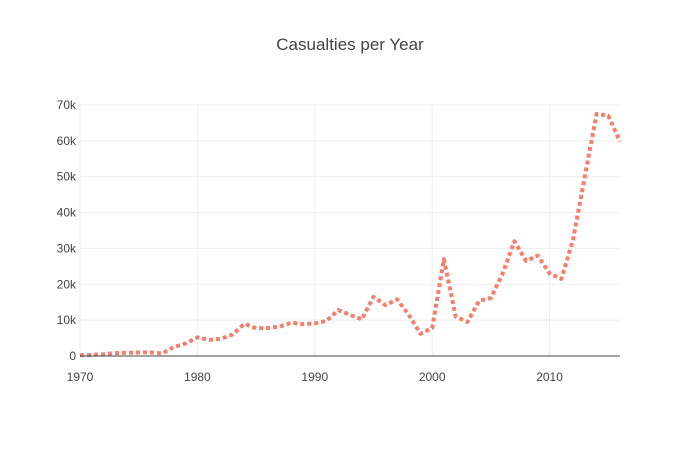 This screenshot has width=700, height=450. What do you see at coordinates (67, 141) in the screenshot?
I see `y-tick-label: 60k` at bounding box center [67, 141].